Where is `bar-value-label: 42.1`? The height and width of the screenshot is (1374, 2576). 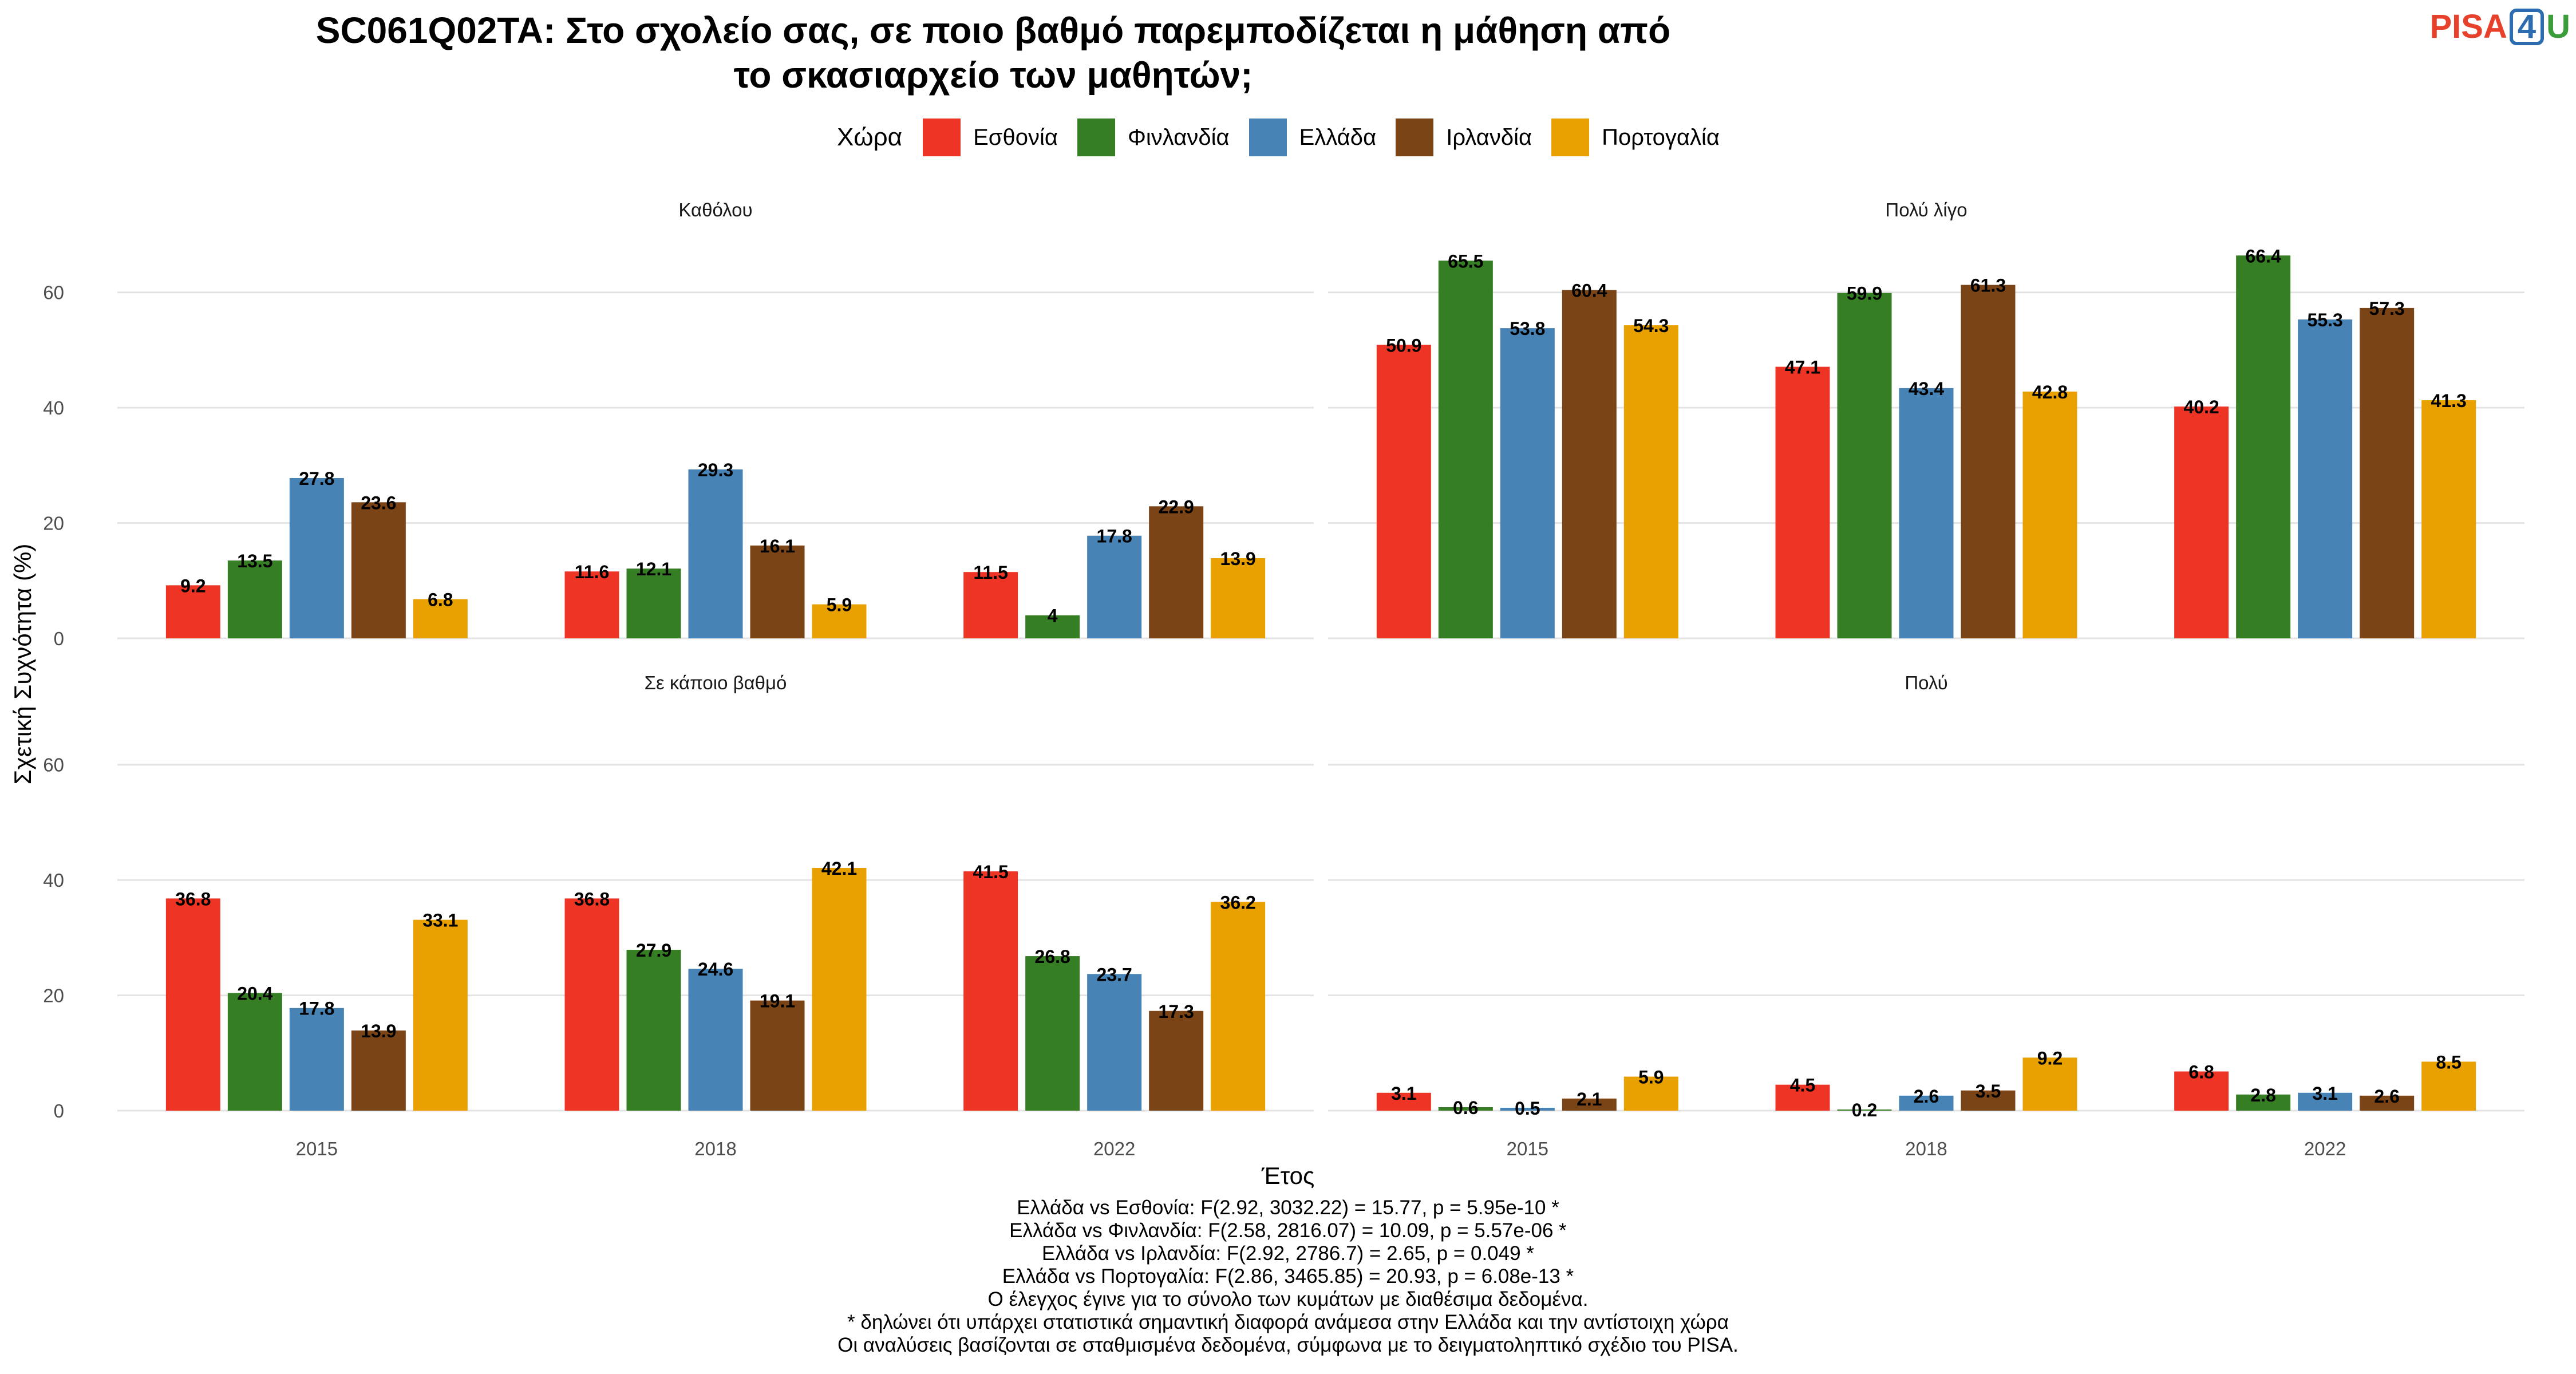 bar-value-label: 42.1 is located at coordinates (839, 869).